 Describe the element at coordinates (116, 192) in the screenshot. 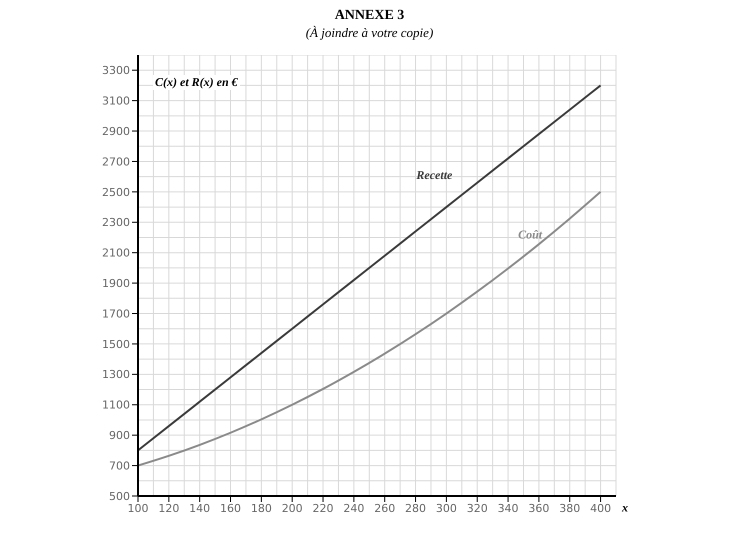

I see `y-tick-label: 2500` at that location.